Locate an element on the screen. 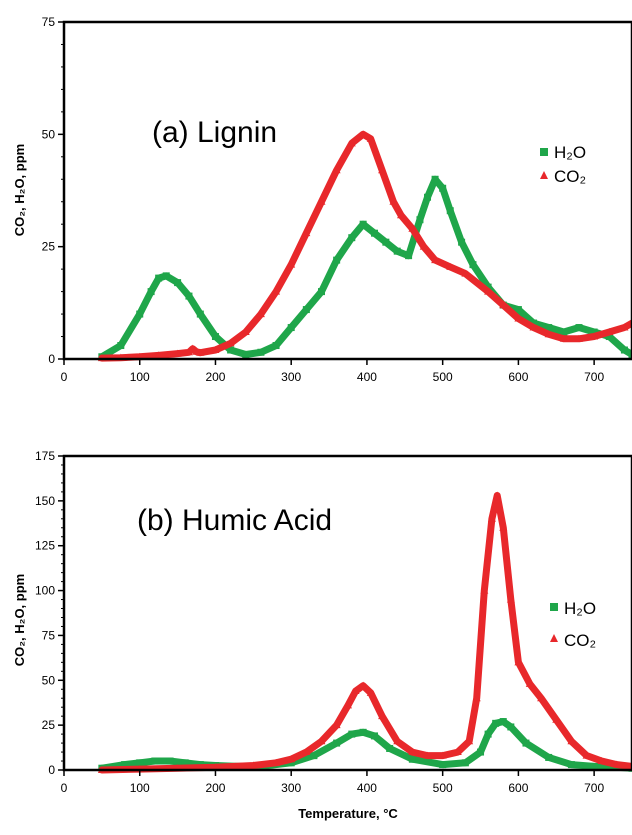 This screenshot has width=632, height=835. x-tick-label: 0 is located at coordinates (64, 788).